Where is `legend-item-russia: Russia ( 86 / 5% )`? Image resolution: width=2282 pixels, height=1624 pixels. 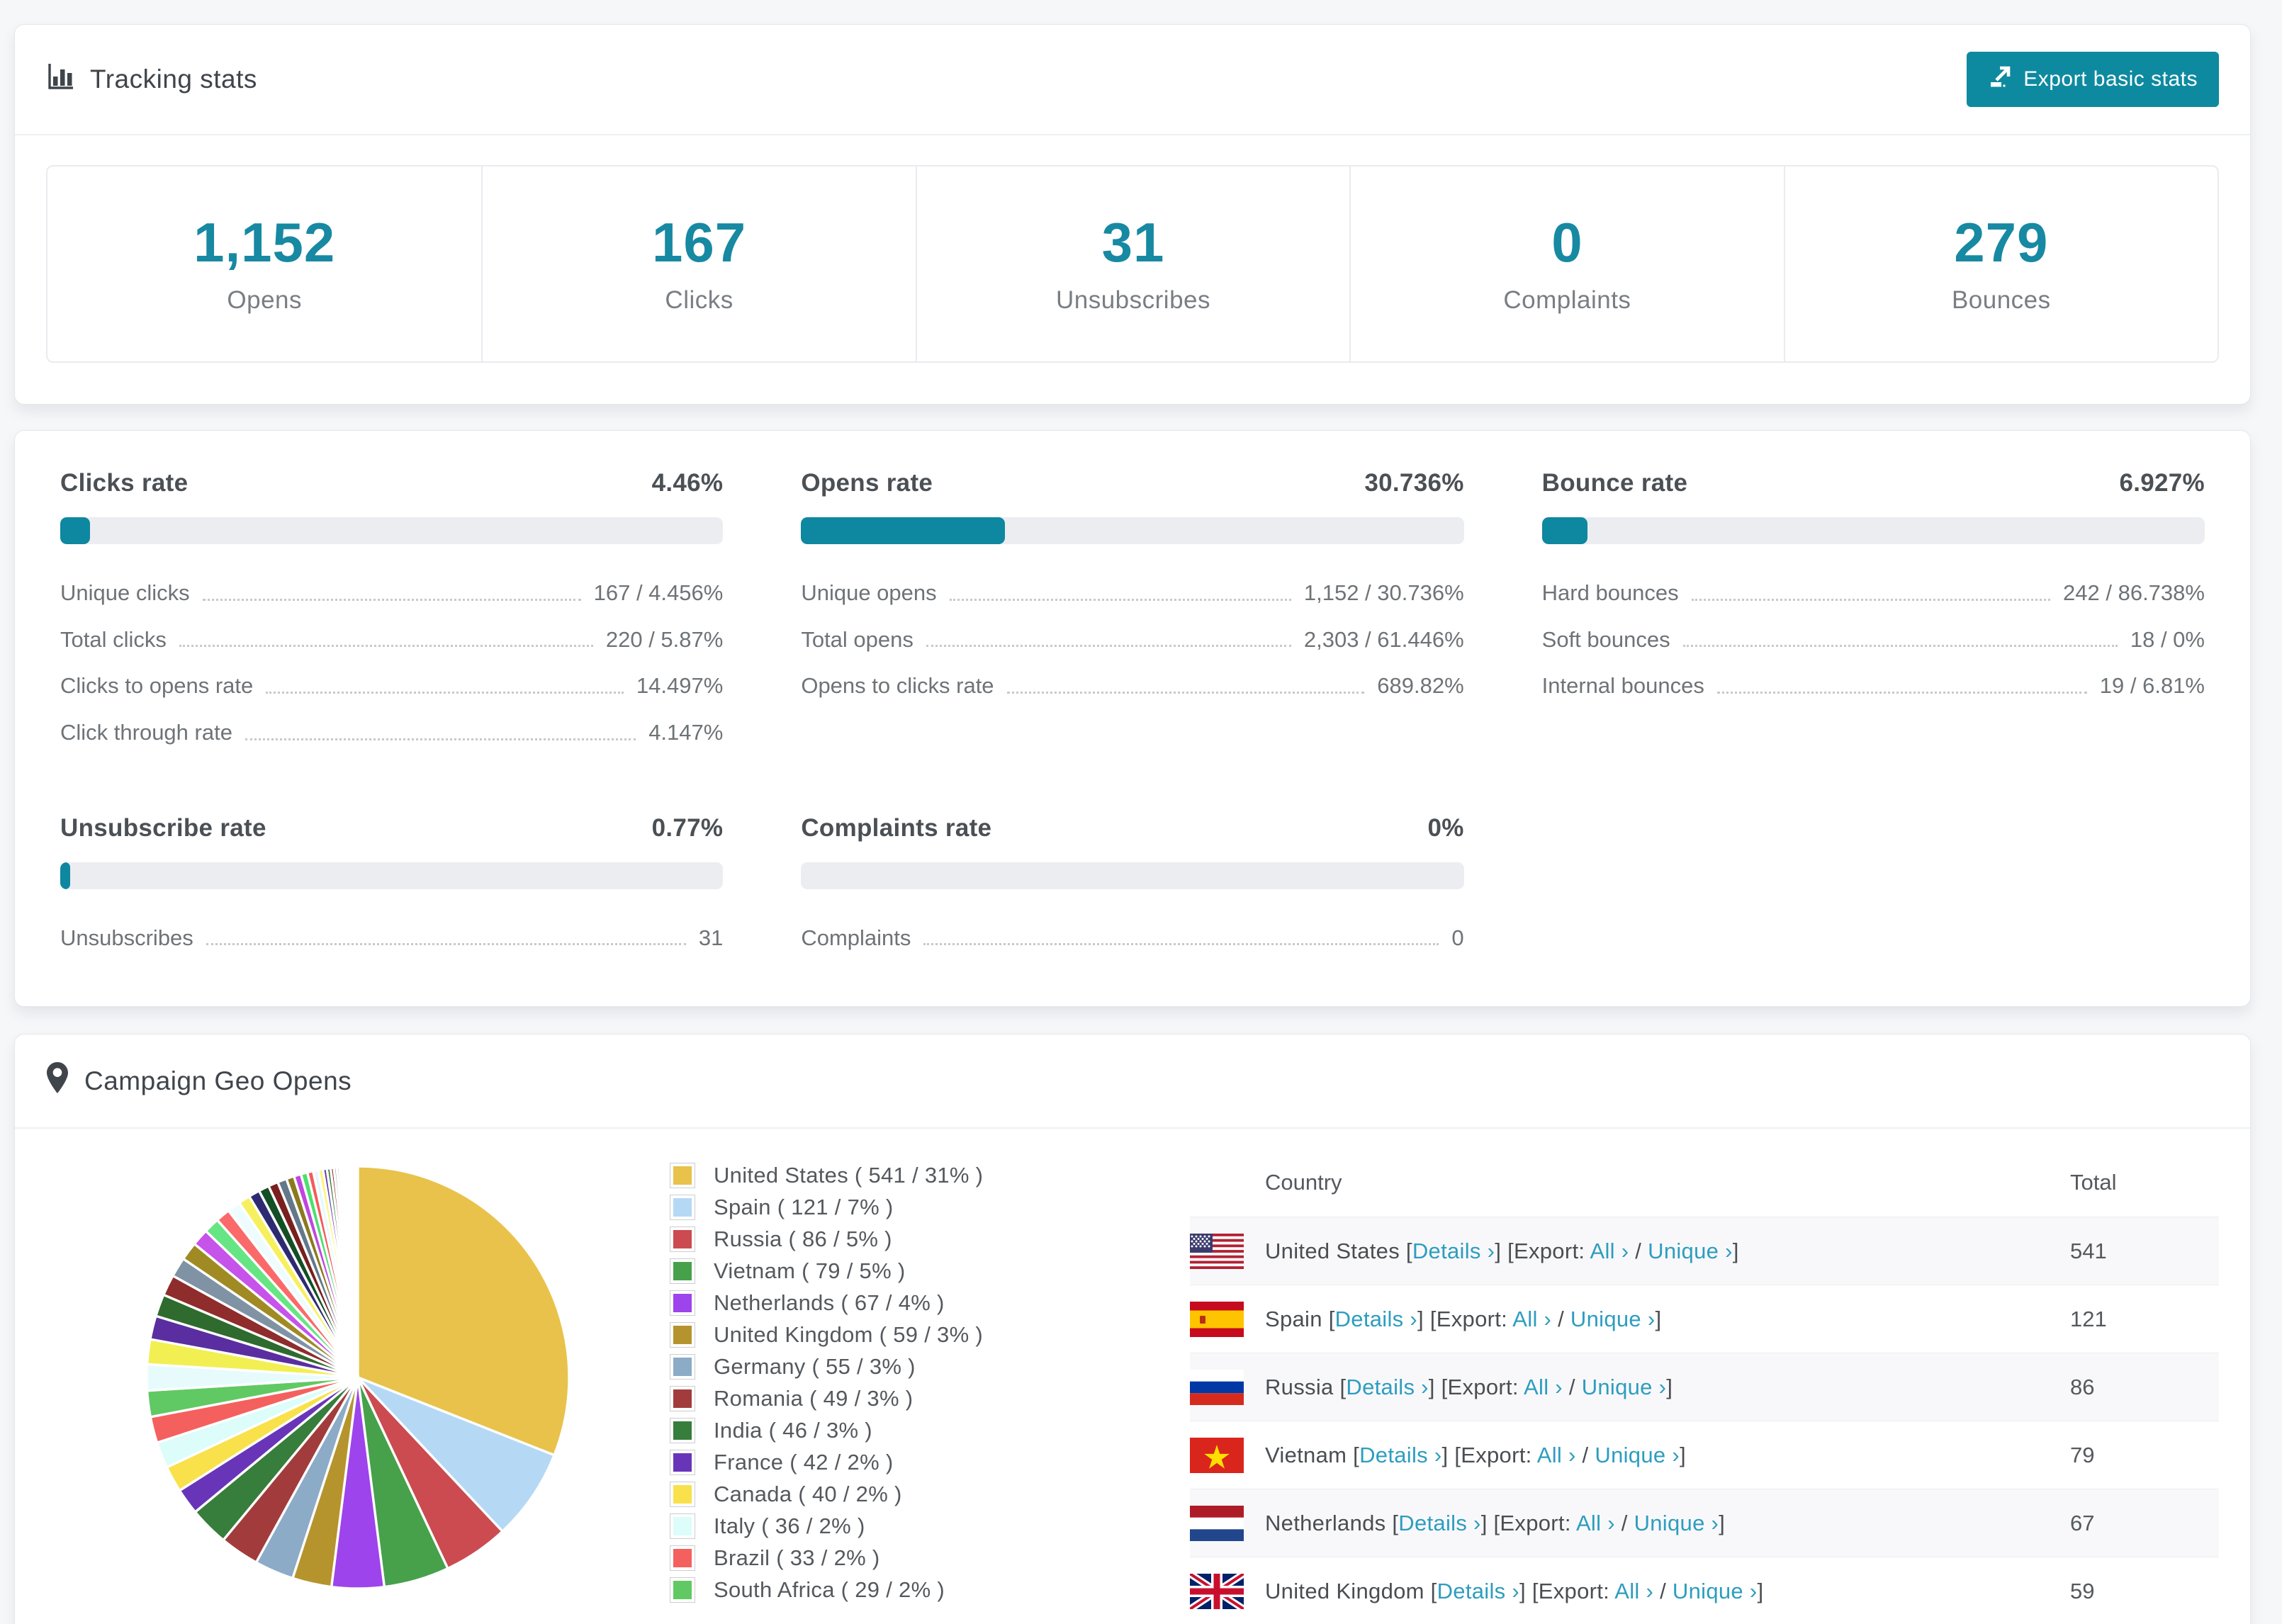
legend-item-russia: Russia ( 86 / 5% ) is located at coordinates (918, 1240).